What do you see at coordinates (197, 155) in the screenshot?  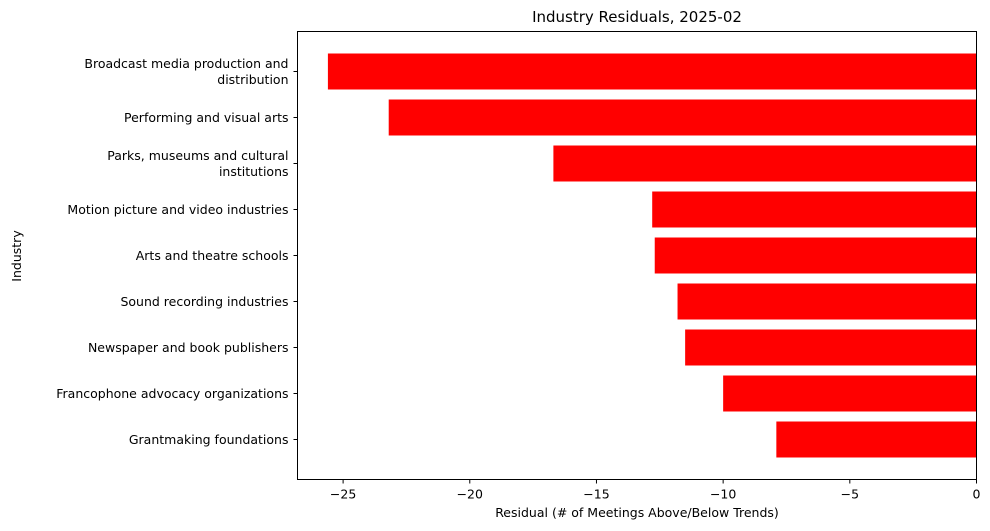 I see `y-tick-label-line: Parks, museums and cultural` at bounding box center [197, 155].